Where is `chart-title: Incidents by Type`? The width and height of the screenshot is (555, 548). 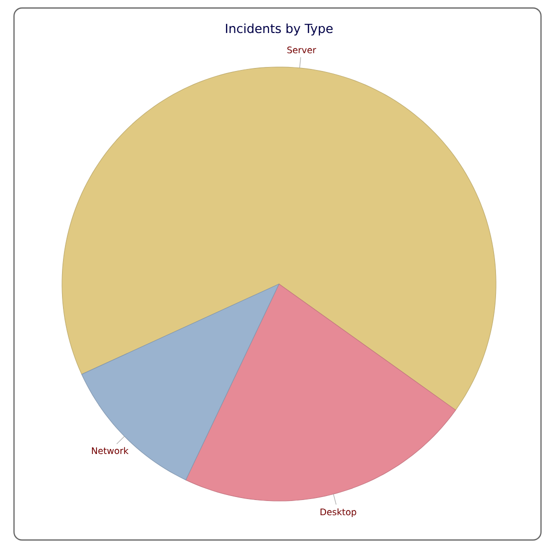
chart-title: Incidents by Type is located at coordinates (279, 29).